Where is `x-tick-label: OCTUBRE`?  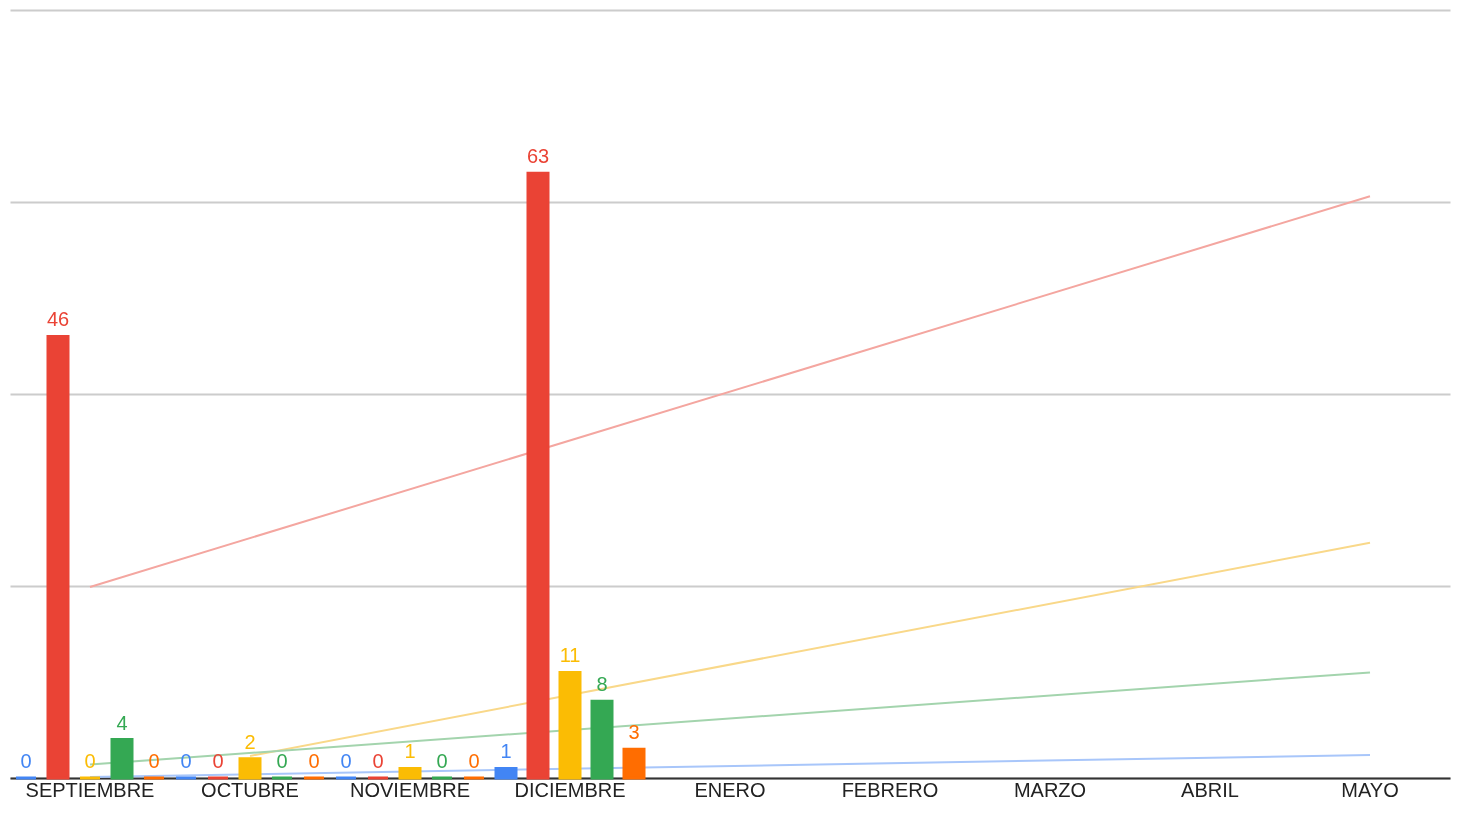
x-tick-label: OCTUBRE is located at coordinates (250, 789).